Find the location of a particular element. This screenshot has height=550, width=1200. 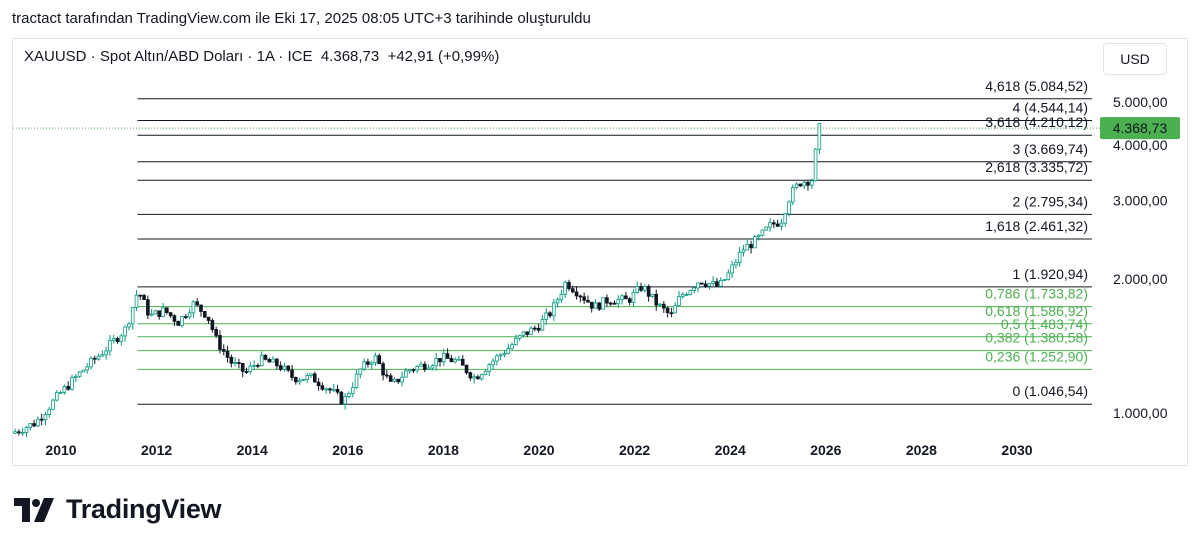

fib-level-label: 0,618 (1.586,92) is located at coordinates (1036, 311).